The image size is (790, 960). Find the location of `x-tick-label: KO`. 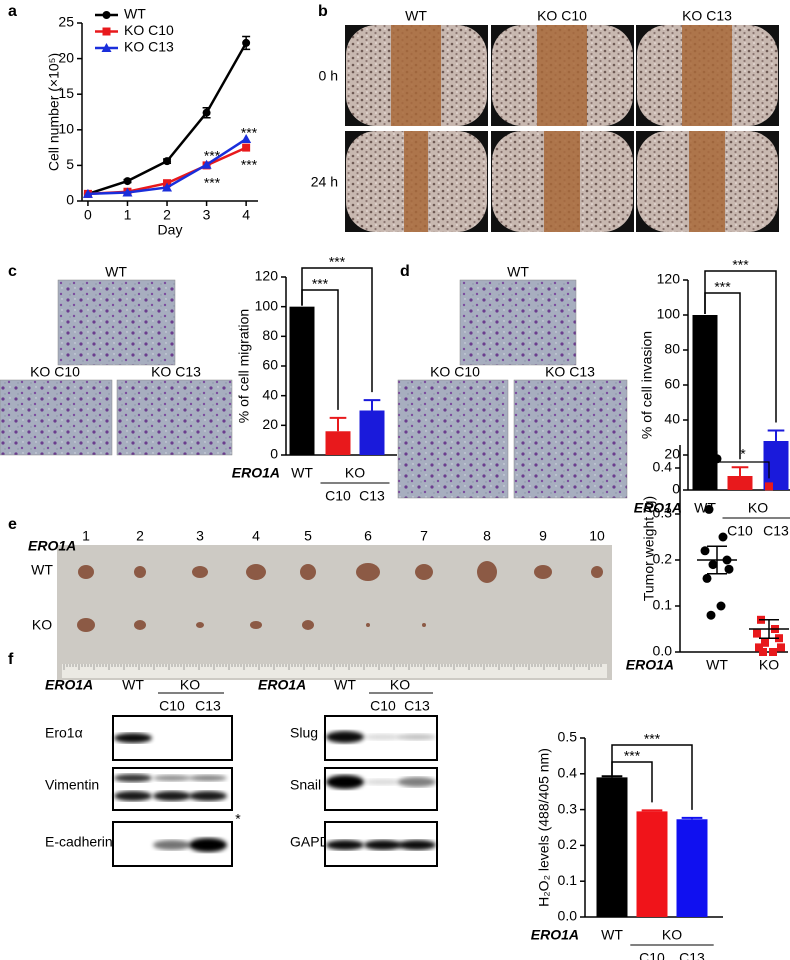

x-tick-label: KO is located at coordinates (769, 665).